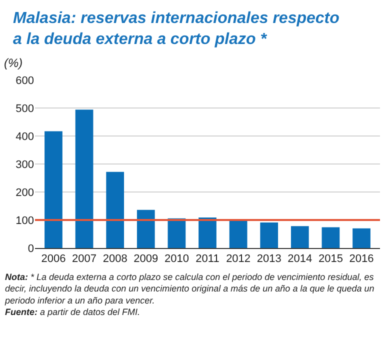  Describe the element at coordinates (238, 259) in the screenshot. I see `x-tick-label: 2012` at that location.